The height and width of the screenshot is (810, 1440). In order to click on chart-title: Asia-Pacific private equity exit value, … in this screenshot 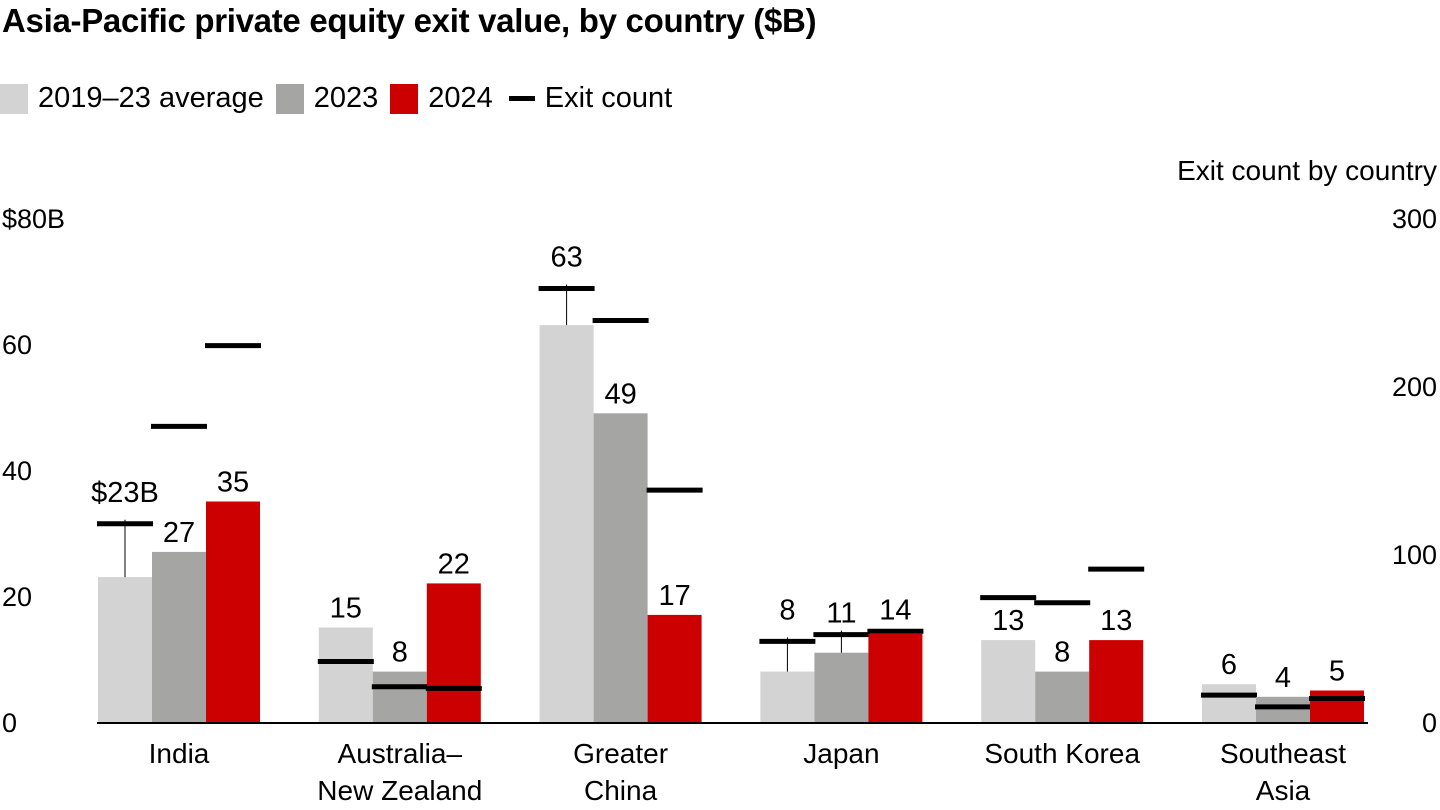, I will do `click(409, 20)`.